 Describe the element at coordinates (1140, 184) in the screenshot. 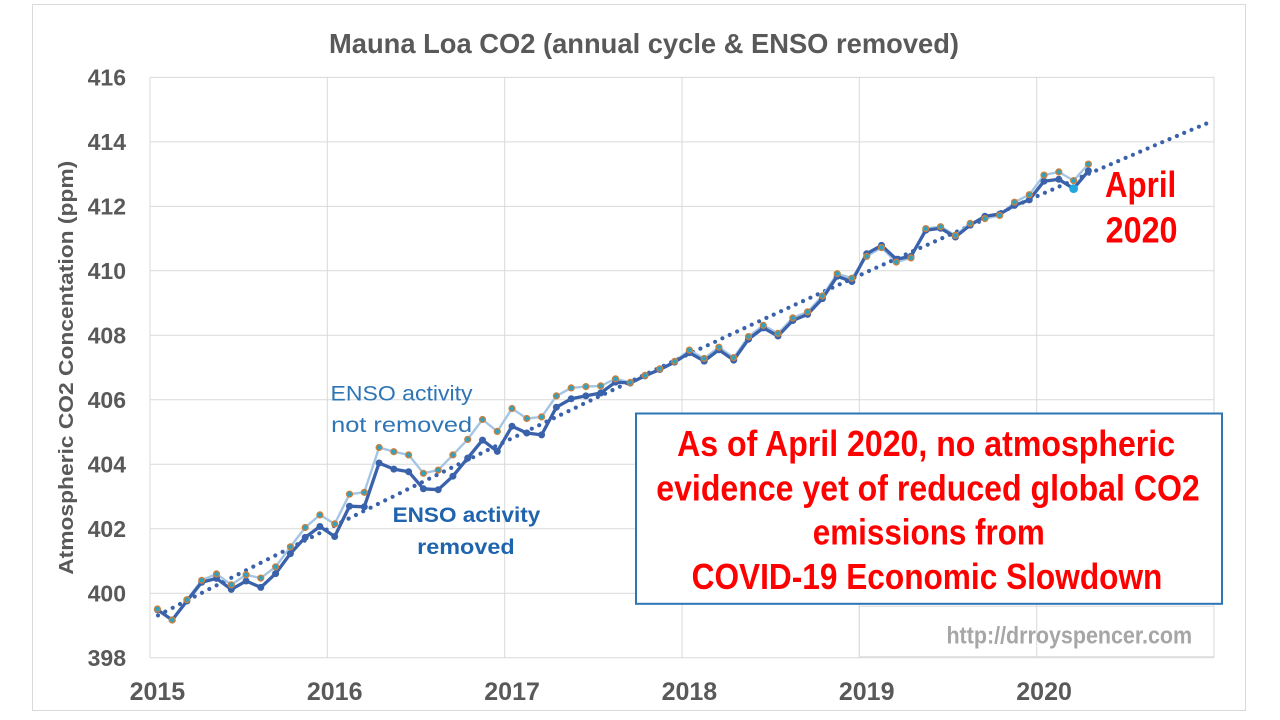

I see `svg-text: April` at that location.